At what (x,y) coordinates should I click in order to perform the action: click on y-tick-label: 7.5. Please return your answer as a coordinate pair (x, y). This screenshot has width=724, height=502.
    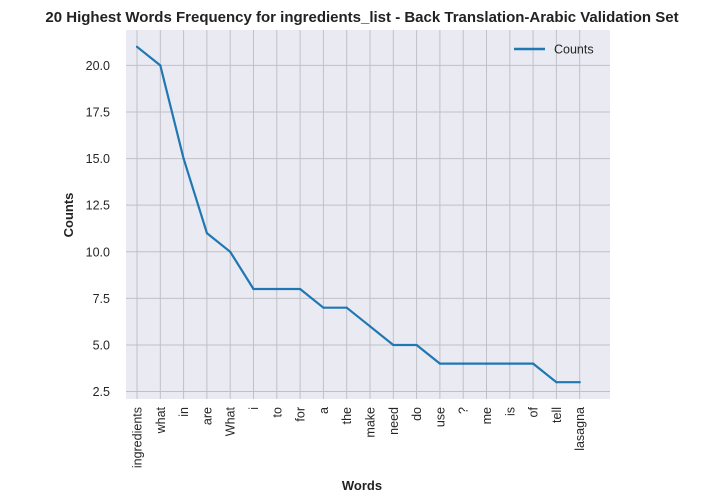
    Looking at the image, I should click on (101, 299).